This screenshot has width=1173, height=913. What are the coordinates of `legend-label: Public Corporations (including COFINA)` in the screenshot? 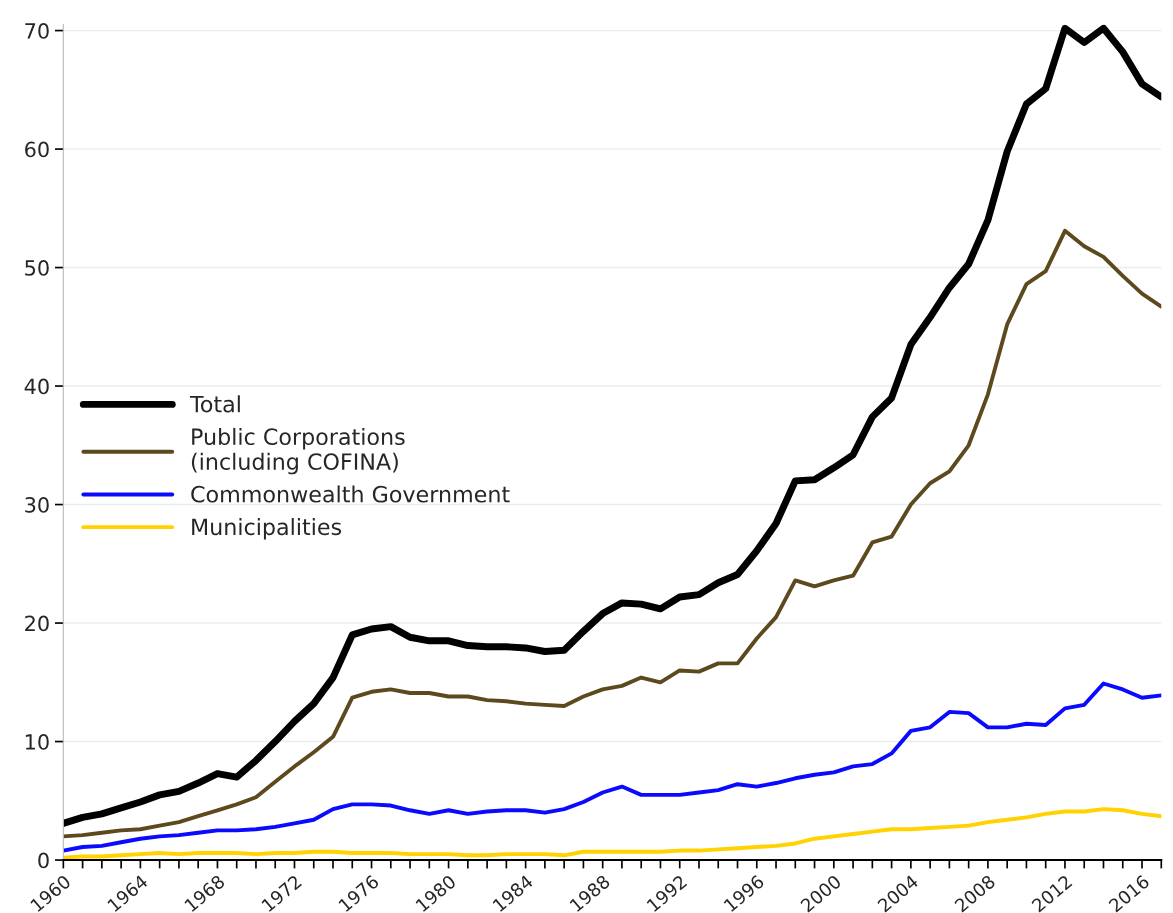 It's located at (298, 451).